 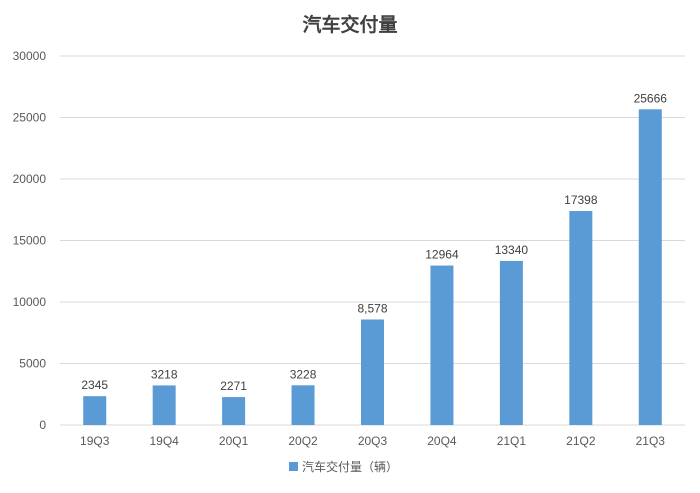 I want to click on x-tick-label: 19Q3, so click(x=95, y=441).